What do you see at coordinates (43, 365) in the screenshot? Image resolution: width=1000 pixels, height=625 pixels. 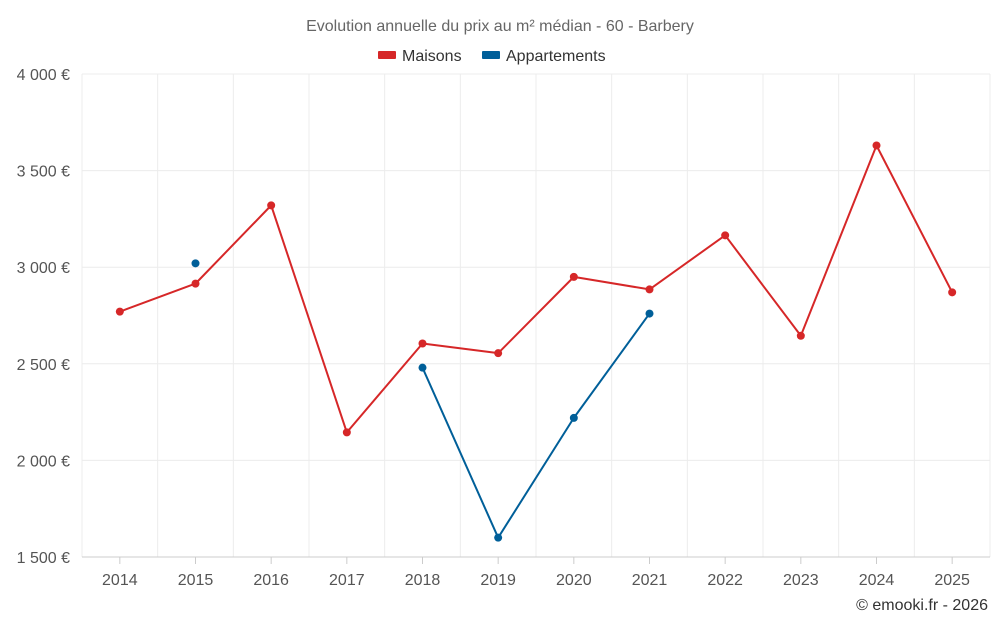 I see `y-tick-label: 2 500 €` at bounding box center [43, 365].